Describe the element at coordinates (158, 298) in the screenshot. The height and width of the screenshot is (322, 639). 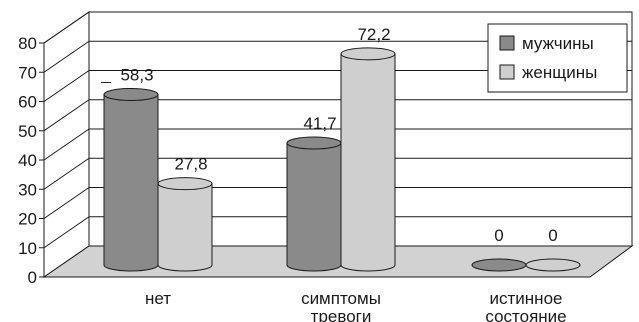
I see `x-category-label: нет` at that location.